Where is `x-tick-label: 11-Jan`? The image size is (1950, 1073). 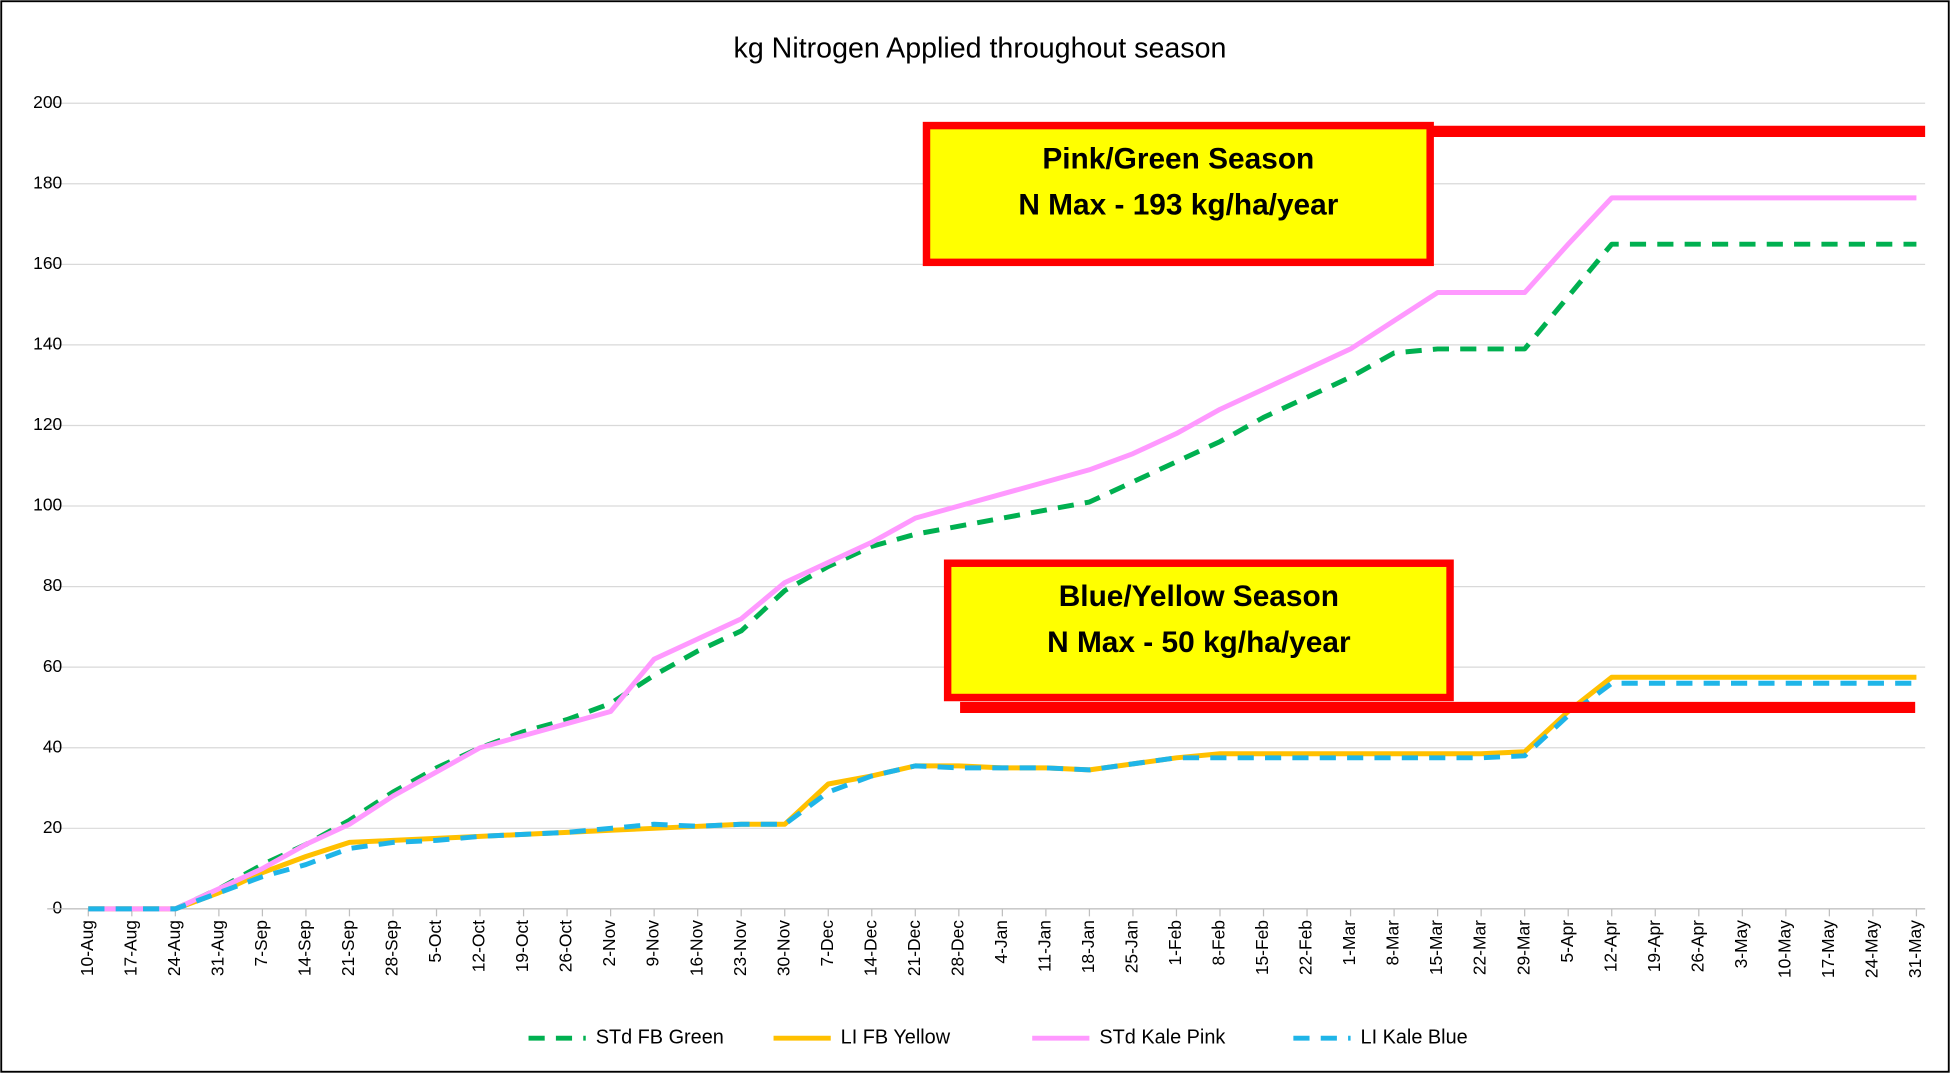 x-tick-label: 11-Jan is located at coordinates (1044, 946).